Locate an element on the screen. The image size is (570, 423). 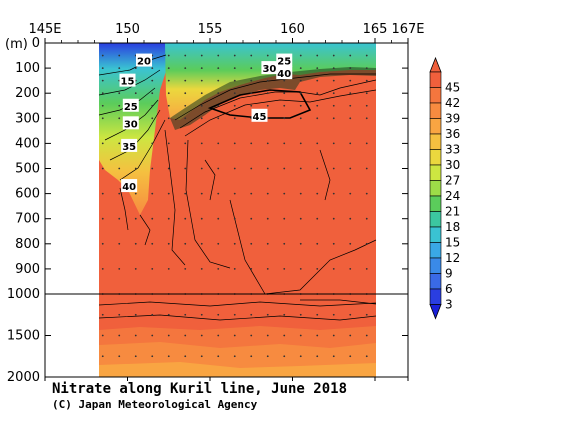
y-tick-label: 300 is located at coordinates (27, 118).